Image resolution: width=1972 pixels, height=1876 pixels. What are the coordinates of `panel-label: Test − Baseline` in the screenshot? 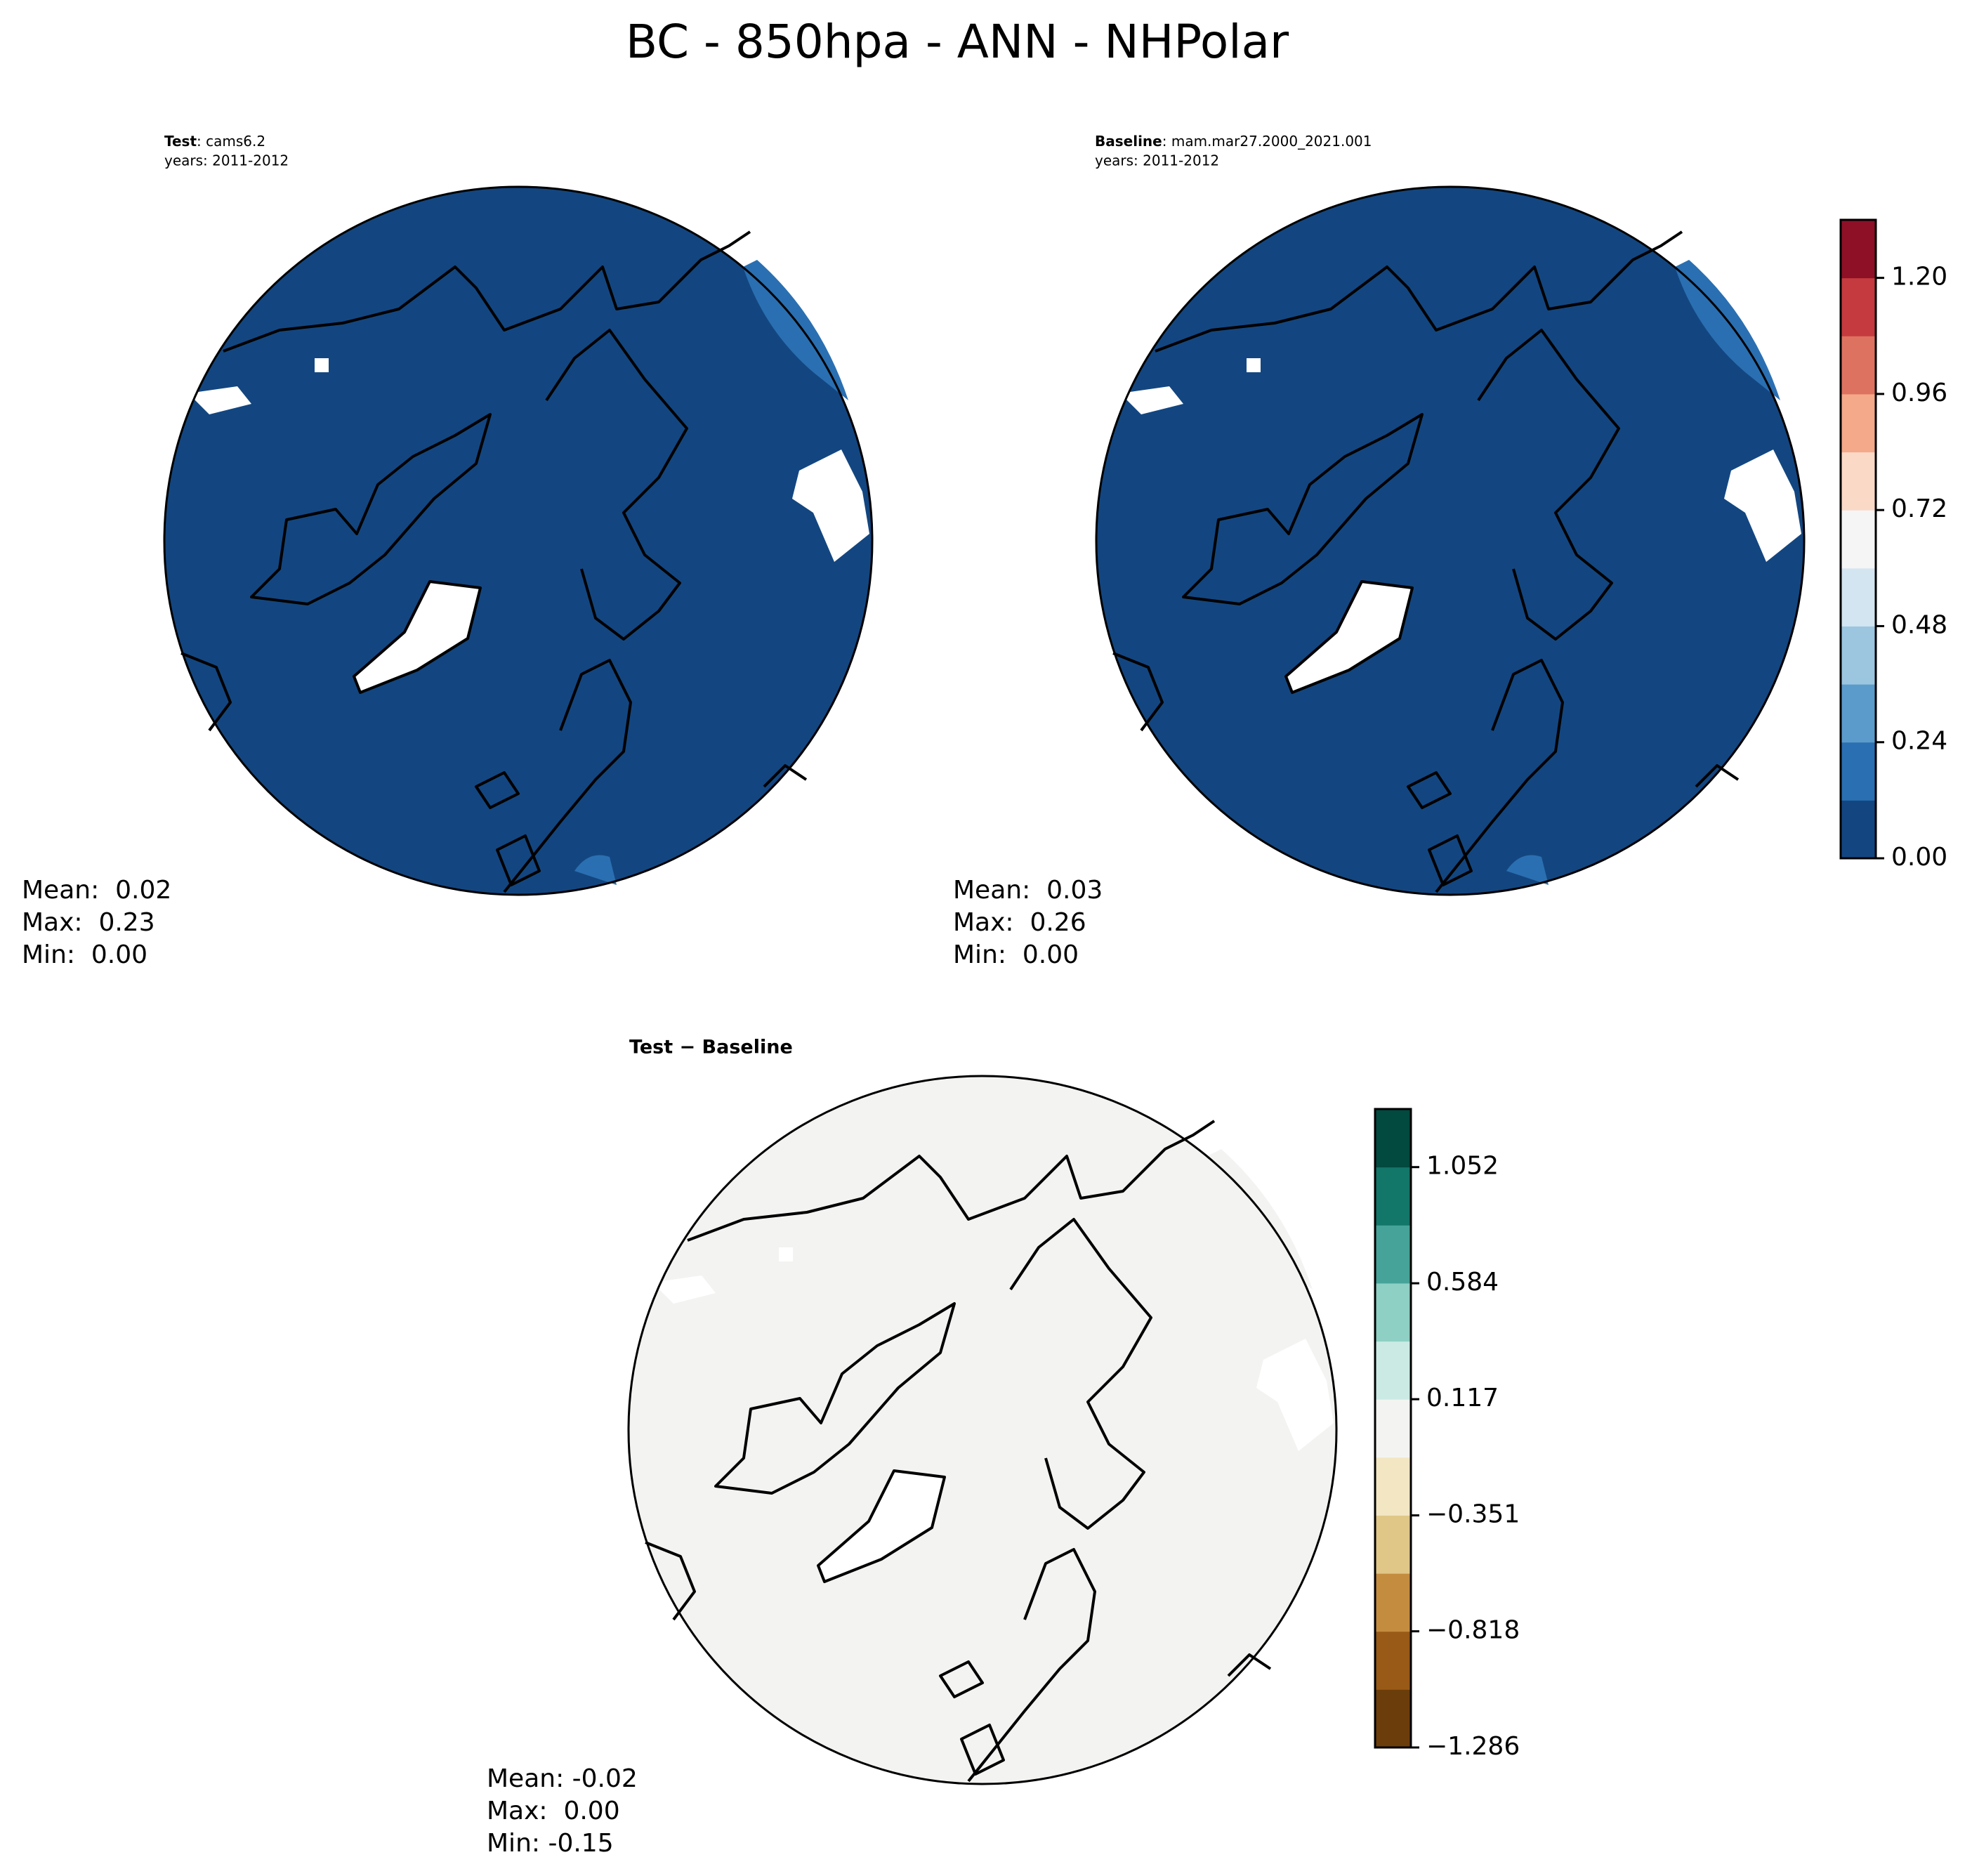 It's located at (711, 1048).